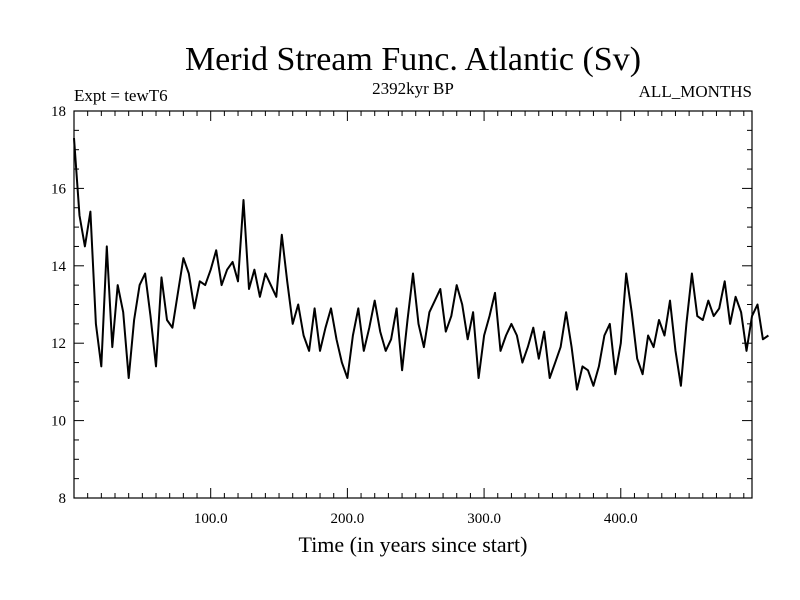 The image size is (800, 600). What do you see at coordinates (621, 519) in the screenshot?
I see `x-tick-label: 400.0` at bounding box center [621, 519].